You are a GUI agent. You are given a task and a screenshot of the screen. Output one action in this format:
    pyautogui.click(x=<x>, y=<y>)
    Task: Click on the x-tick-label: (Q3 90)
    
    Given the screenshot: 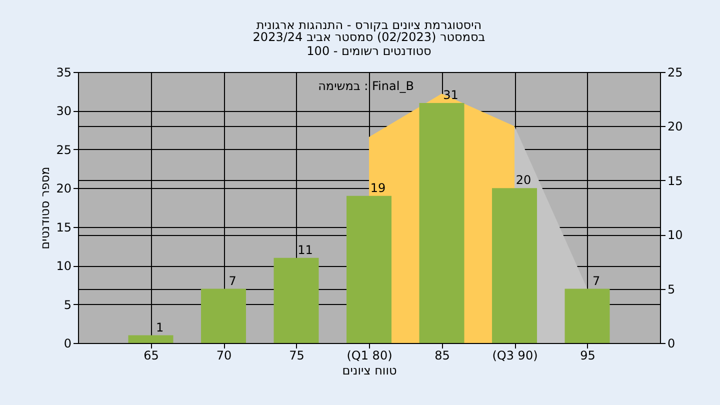 What is the action you would take?
    pyautogui.click(x=515, y=355)
    